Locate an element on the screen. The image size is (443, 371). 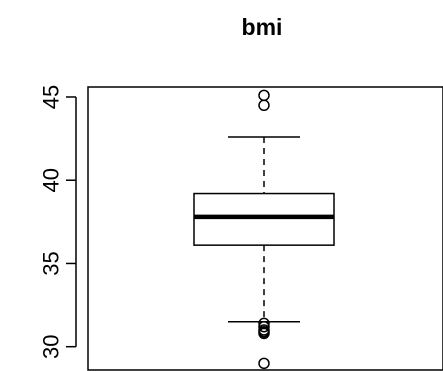
y-tick-label: 40 is located at coordinates (51, 180).